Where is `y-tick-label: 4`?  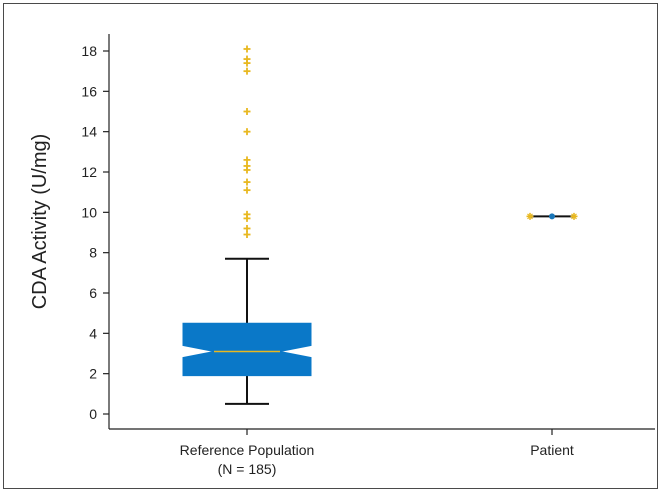
y-tick-label: 4 is located at coordinates (93, 333).